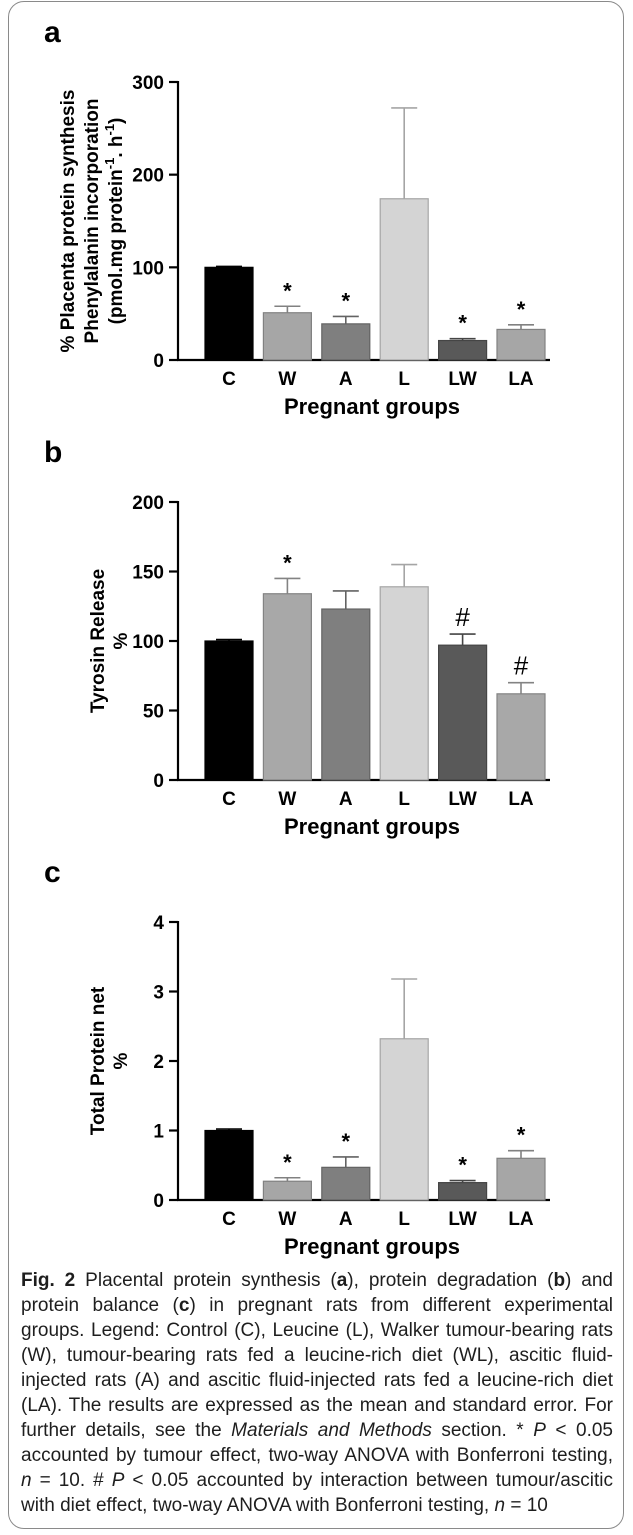 This screenshot has width=633, height=1535. I want to click on caption-text: Placental protein synthesis (, so click(206, 1280).